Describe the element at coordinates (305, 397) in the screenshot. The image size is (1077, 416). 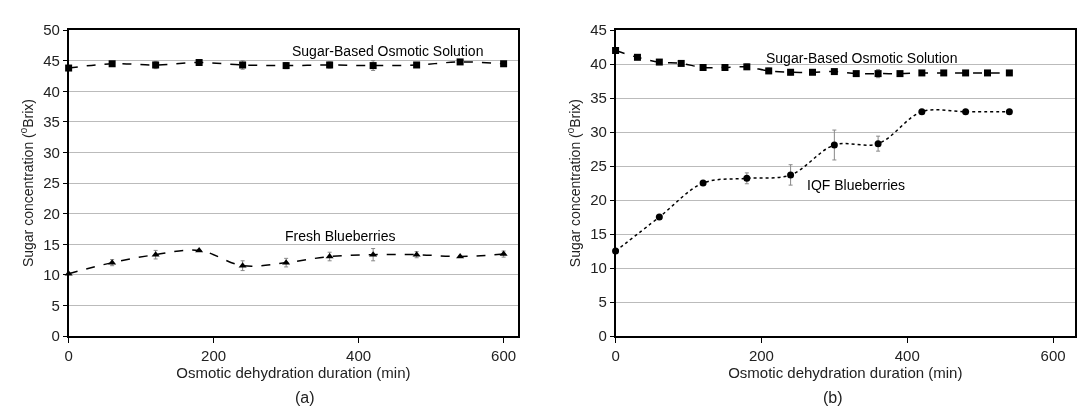
I see `text: (a)` at that location.